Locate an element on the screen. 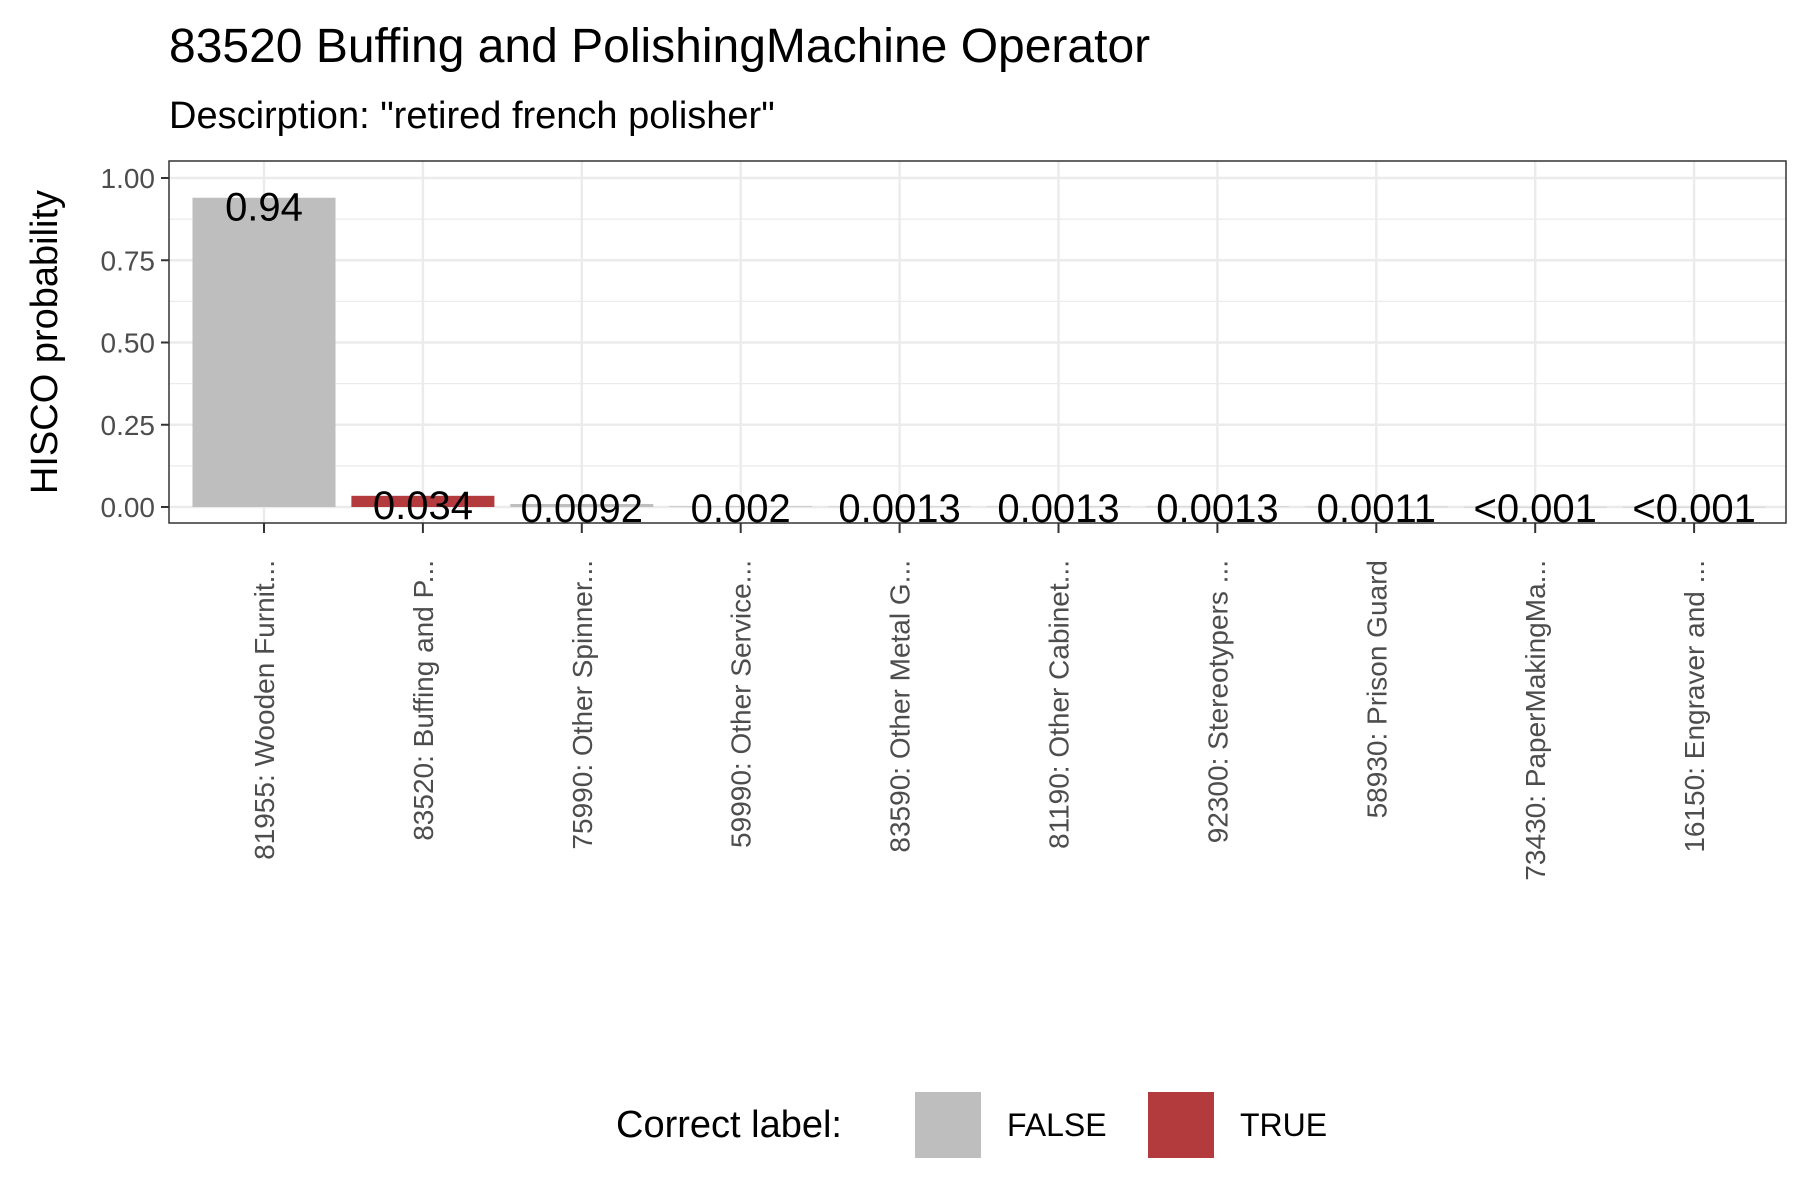  x-tick-label: 58930: Prison Guard is located at coordinates (1376, 689).